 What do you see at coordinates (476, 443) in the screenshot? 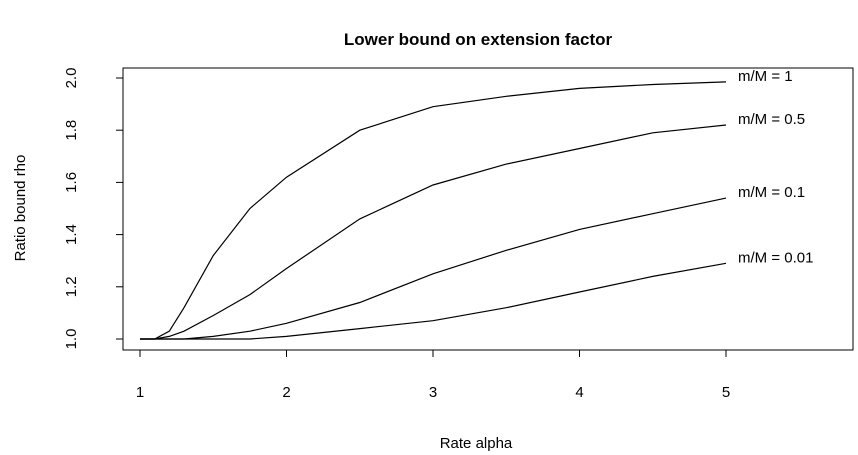
I see `x-axis-title: Rate alpha` at bounding box center [476, 443].